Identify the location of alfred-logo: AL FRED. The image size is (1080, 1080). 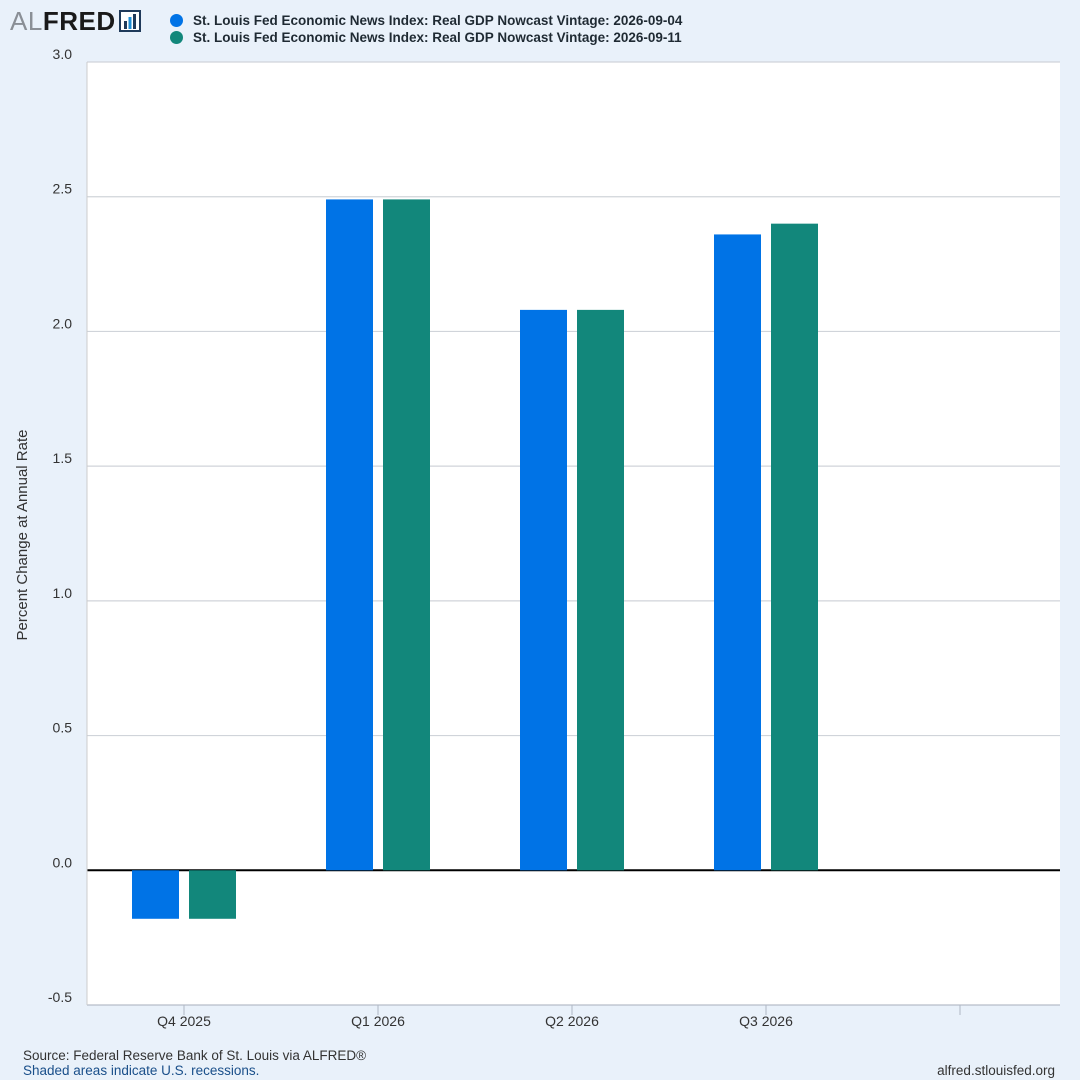
(75, 21).